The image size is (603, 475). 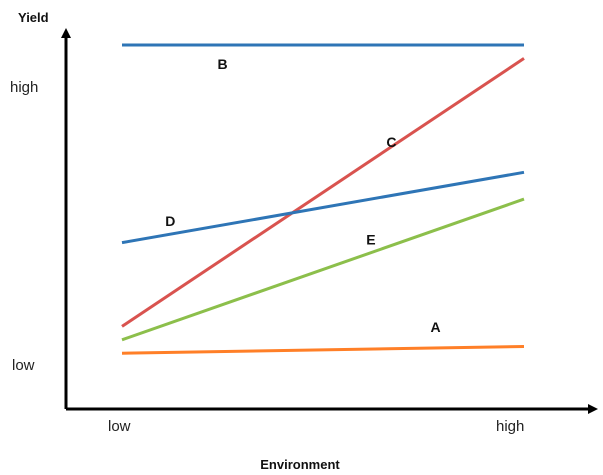 What do you see at coordinates (323, 350) in the screenshot?
I see `series-line-a` at bounding box center [323, 350].